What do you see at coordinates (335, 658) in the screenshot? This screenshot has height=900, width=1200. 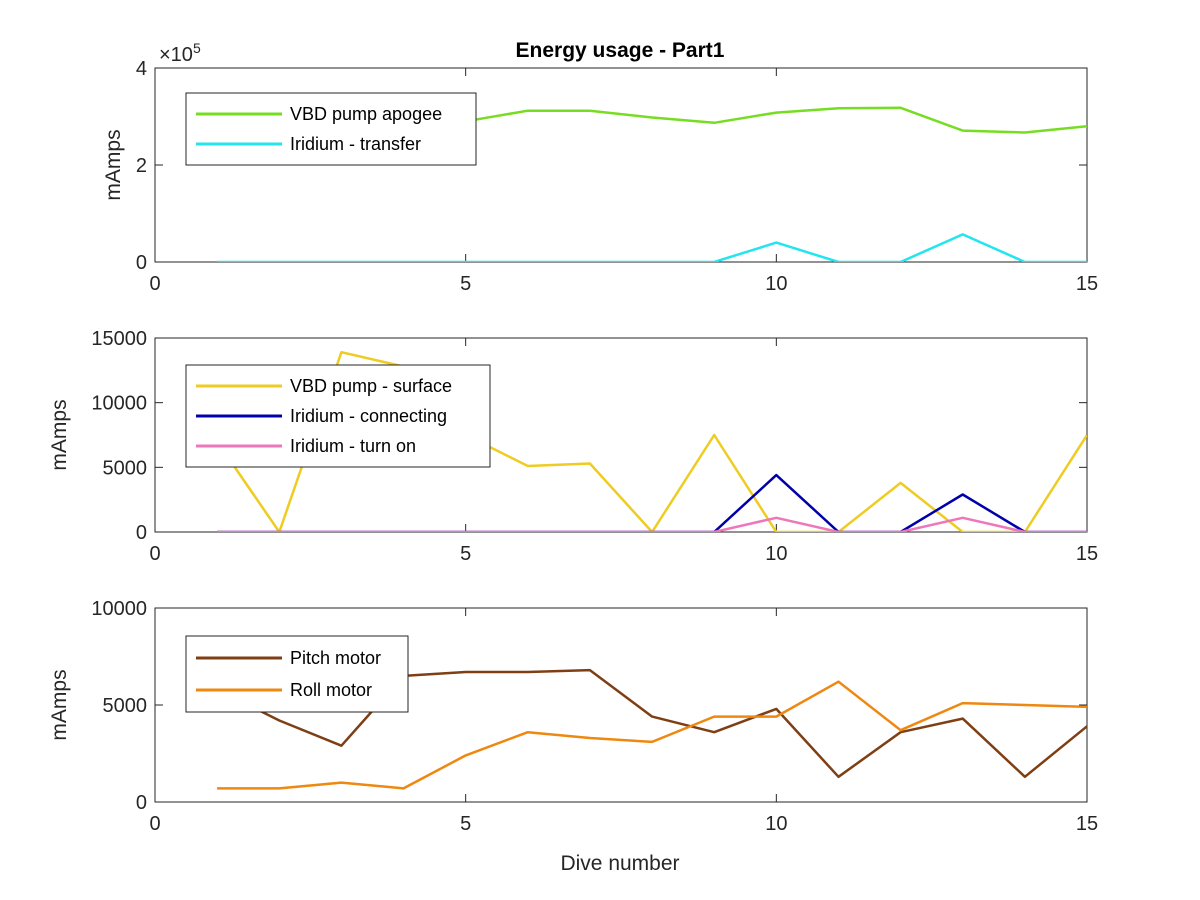 I see `legend-label: Pitch motor` at bounding box center [335, 658].